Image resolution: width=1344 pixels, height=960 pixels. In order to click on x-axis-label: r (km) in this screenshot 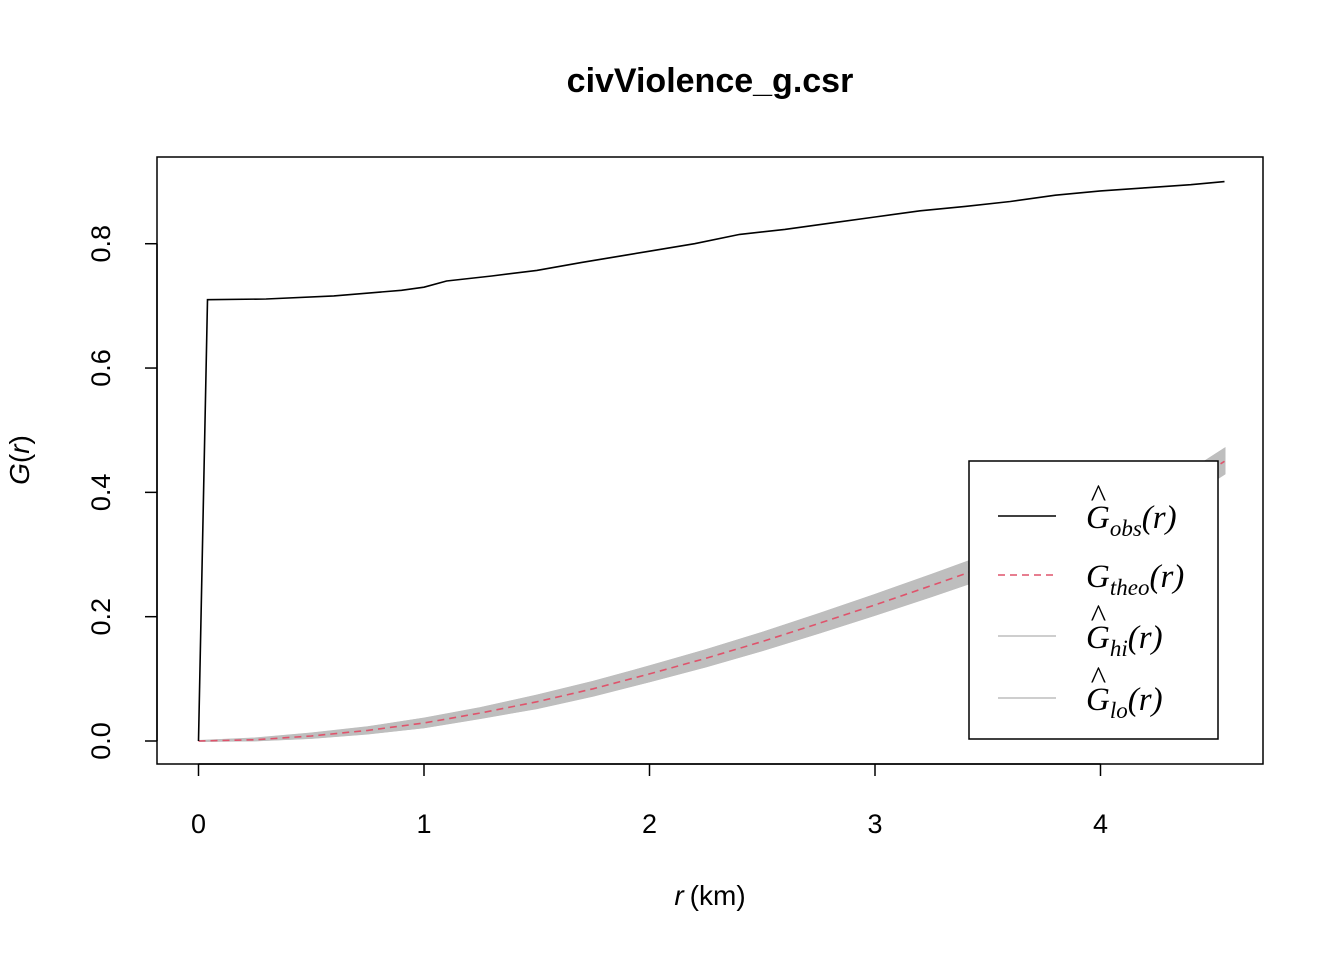, I will do `click(709, 895)`.